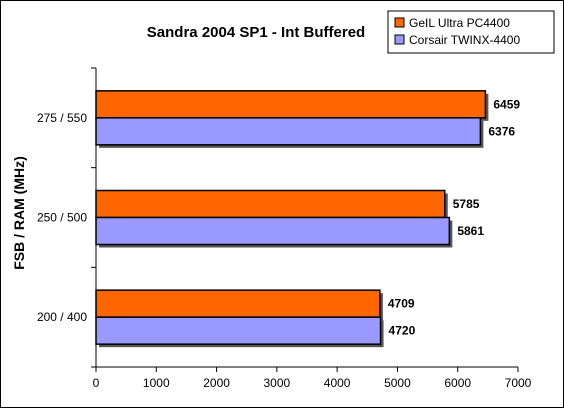  Describe the element at coordinates (277, 383) in the screenshot. I see `x-tick-label: 3000` at that location.